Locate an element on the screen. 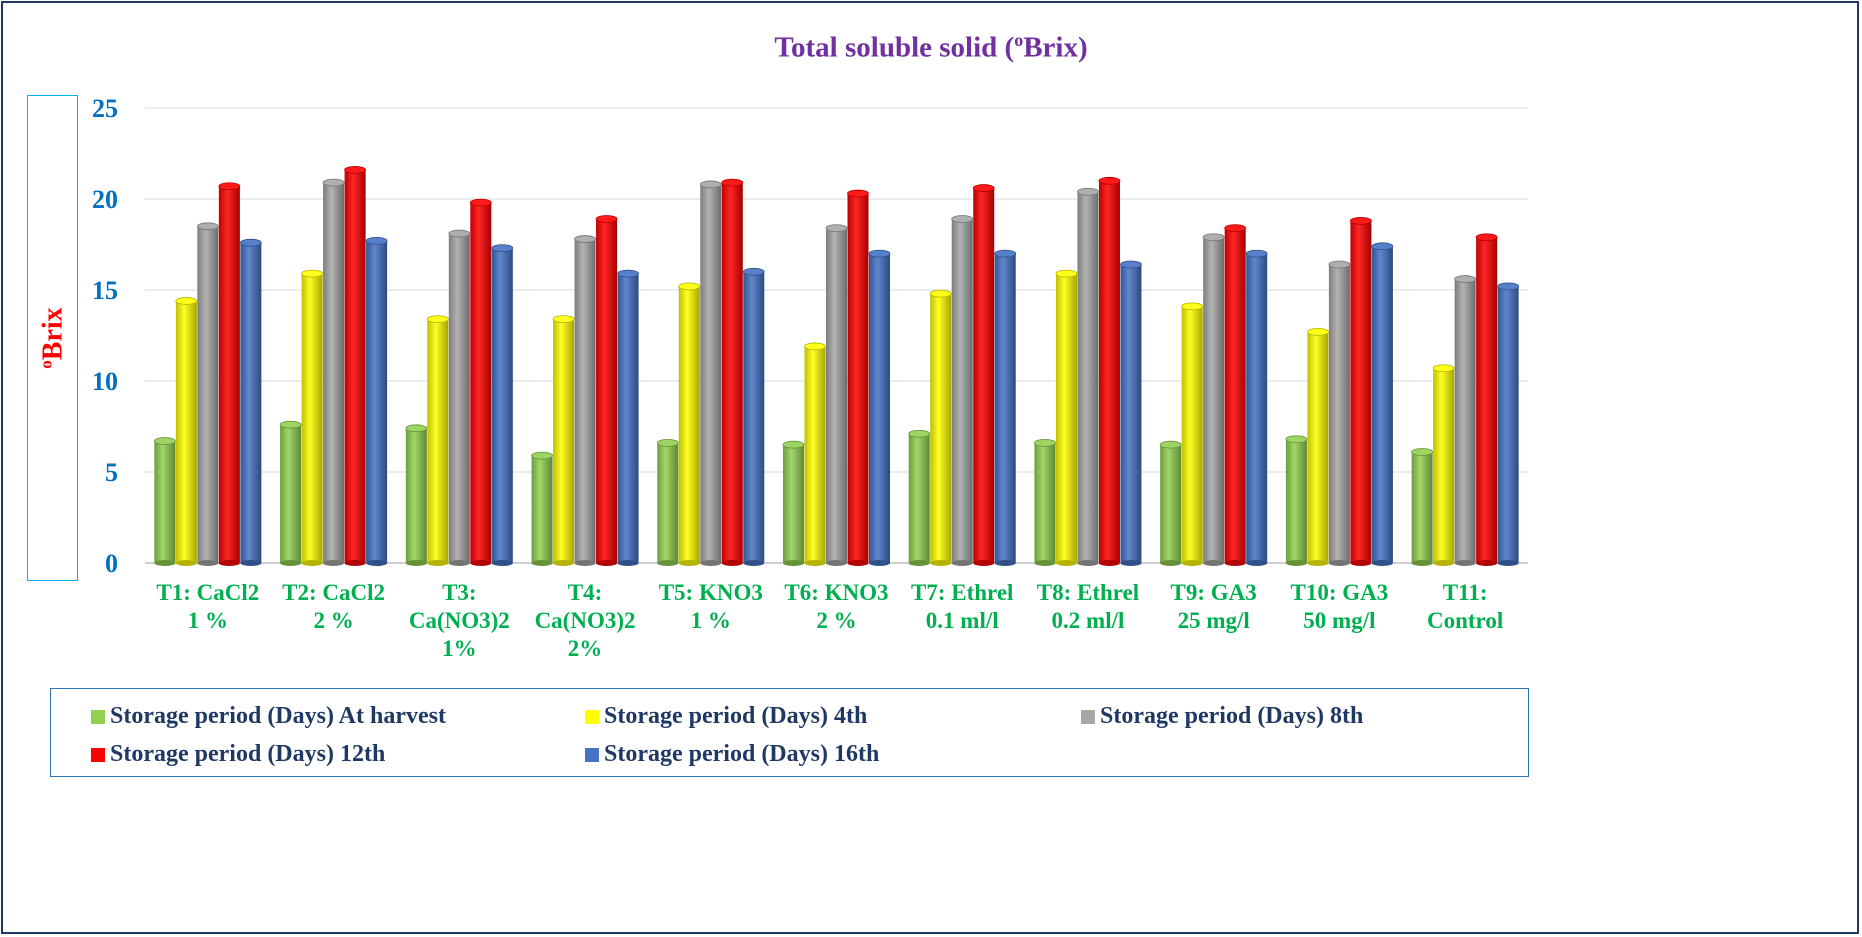  legend-label: Storage period (Days) At harvest is located at coordinates (278, 716).